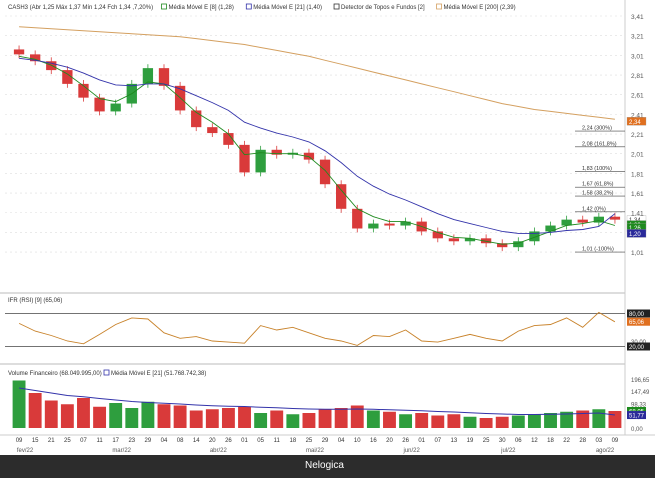 This screenshot has width=655, height=478. I want to click on price-y-tick-label: 2,81, so click(637, 76).